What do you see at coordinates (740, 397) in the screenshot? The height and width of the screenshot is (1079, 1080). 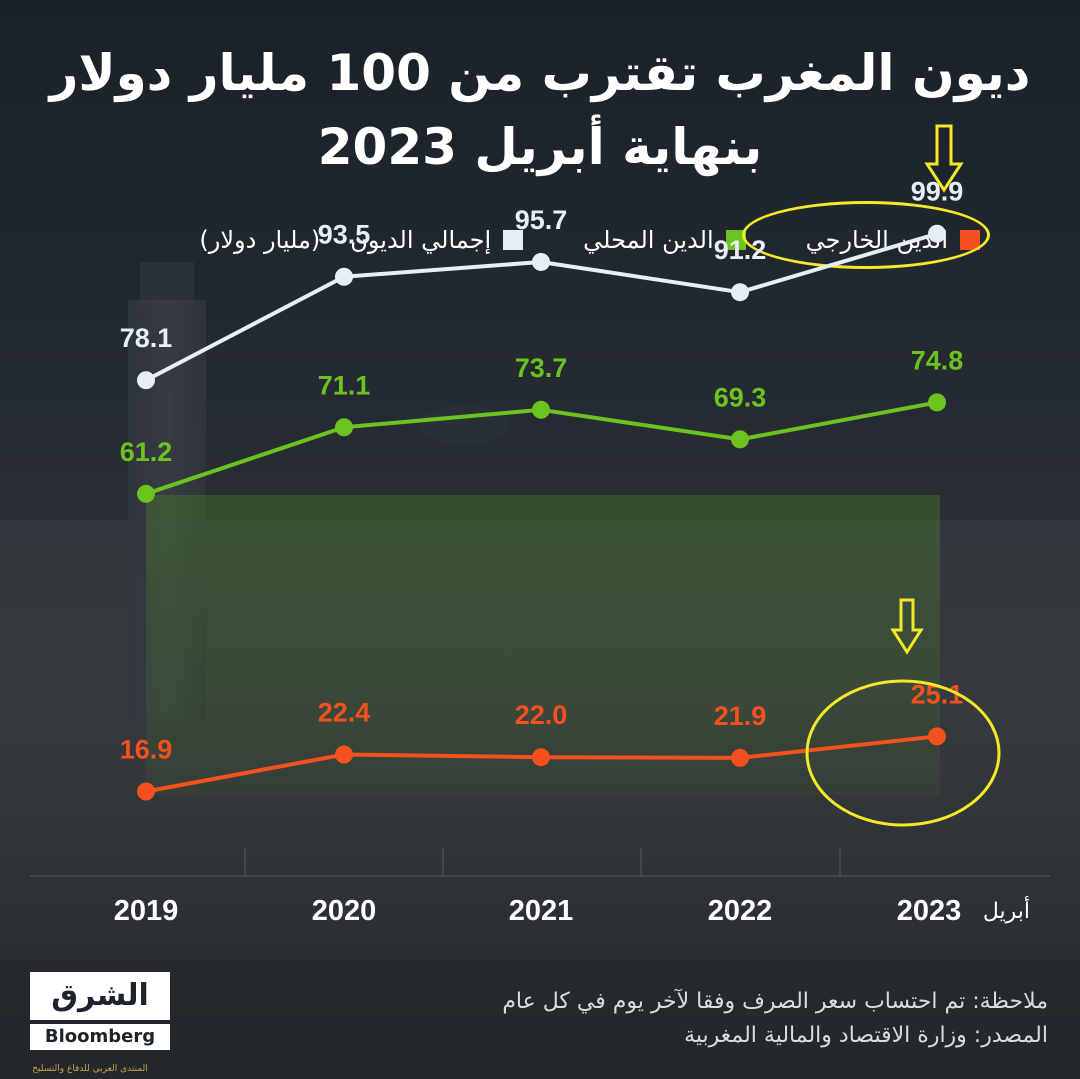 I see `data-label: 69.3` at bounding box center [740, 397].